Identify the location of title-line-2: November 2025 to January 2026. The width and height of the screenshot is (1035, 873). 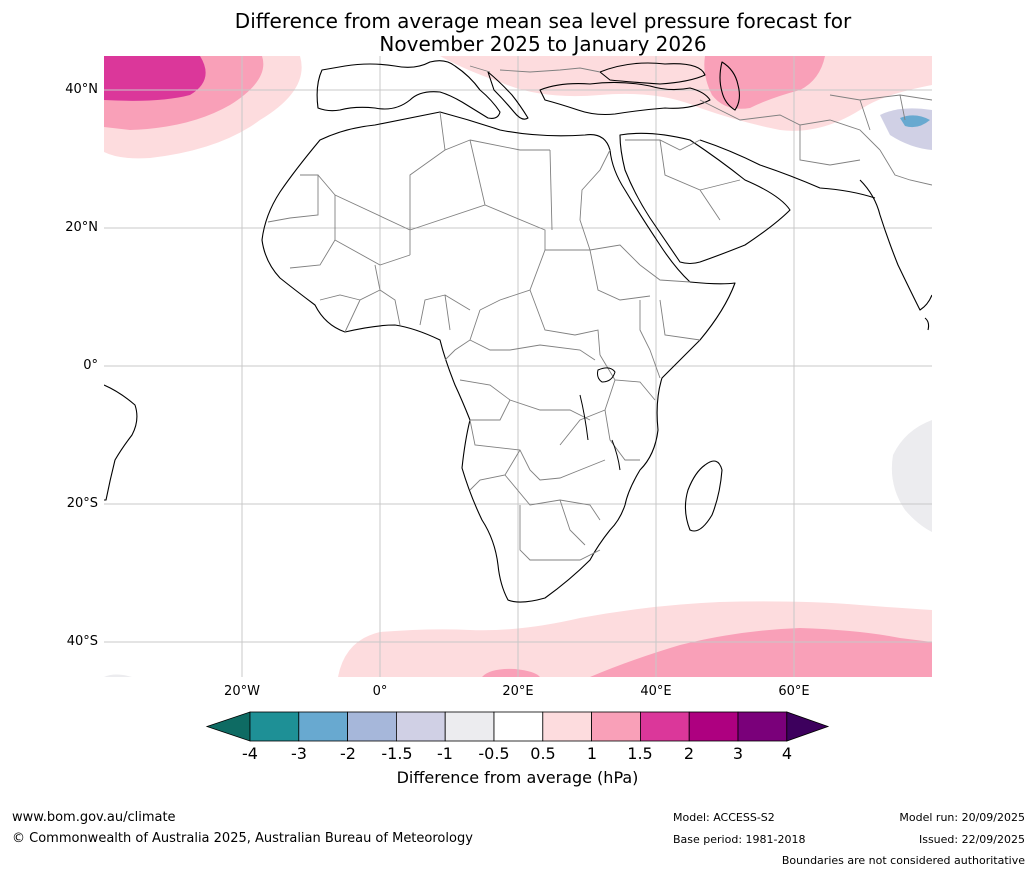
(543, 44).